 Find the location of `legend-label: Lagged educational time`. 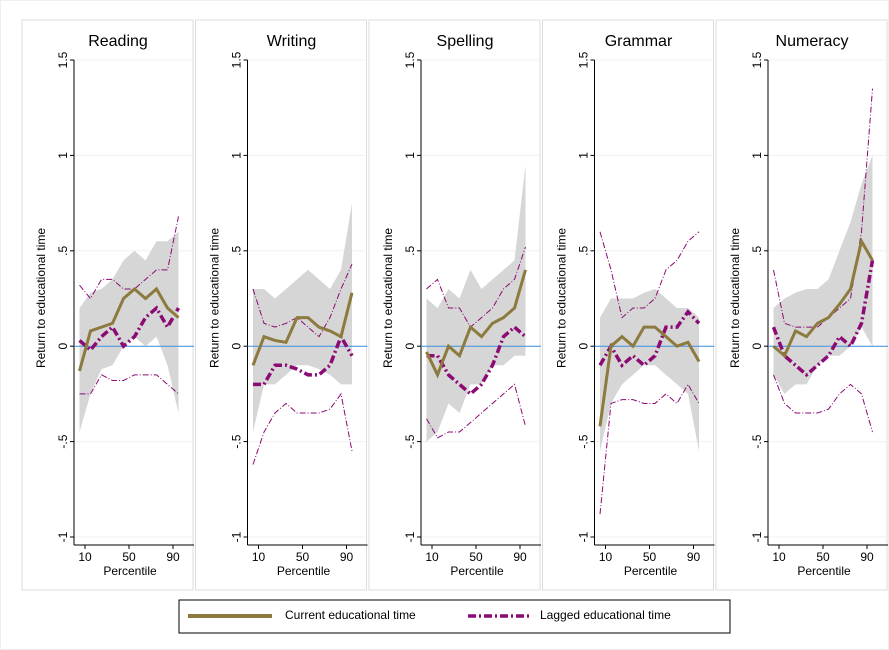

legend-label: Lagged educational time is located at coordinates (605, 615).